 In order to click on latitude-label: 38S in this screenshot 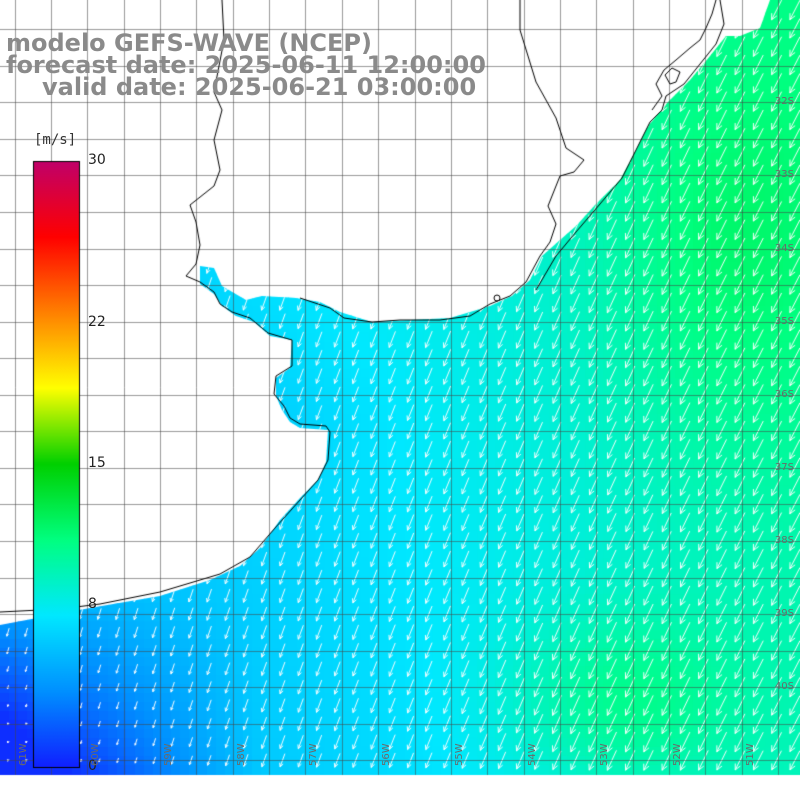, I will do `click(784, 541)`.